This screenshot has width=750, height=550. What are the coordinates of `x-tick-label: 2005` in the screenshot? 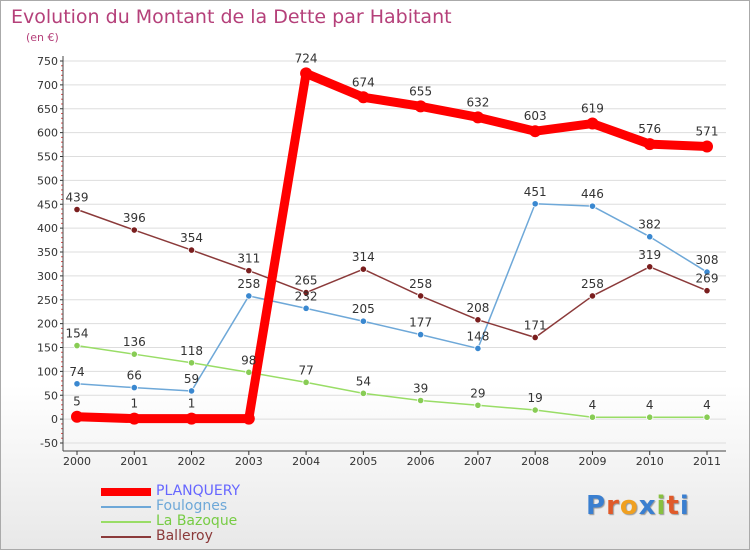 It's located at (363, 461).